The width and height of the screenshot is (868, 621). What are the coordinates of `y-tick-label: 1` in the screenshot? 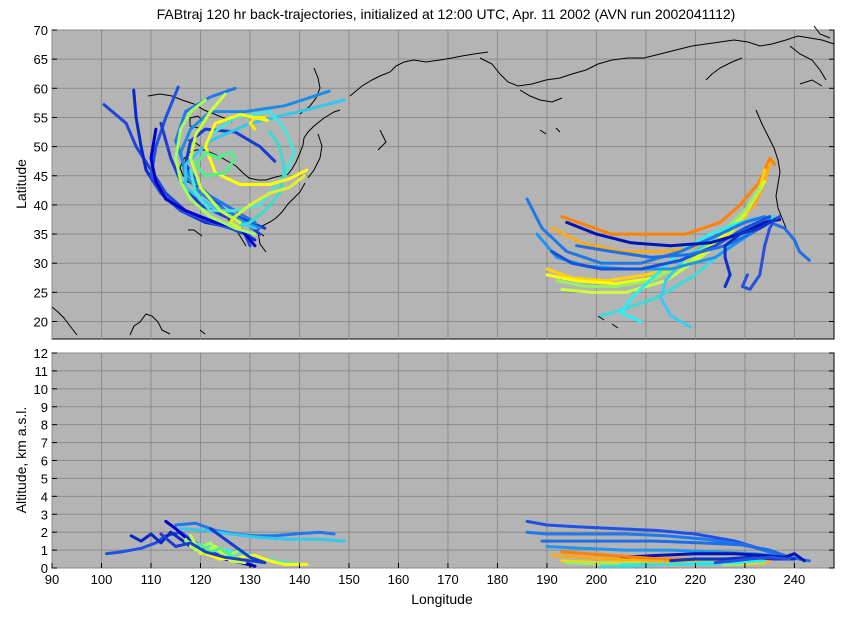 It's located at (44, 550).